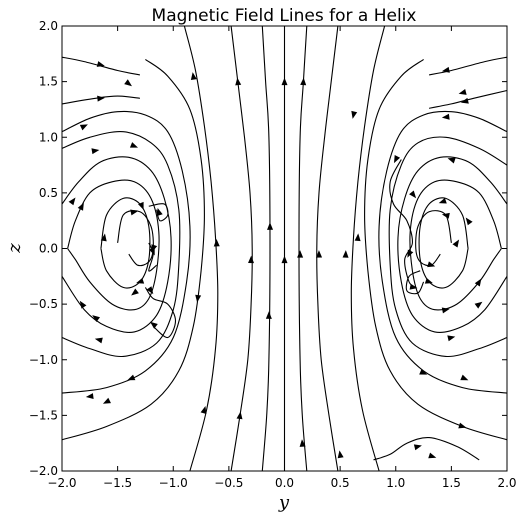  I want to click on y-tick-label: 2.0, so click(48, 26).